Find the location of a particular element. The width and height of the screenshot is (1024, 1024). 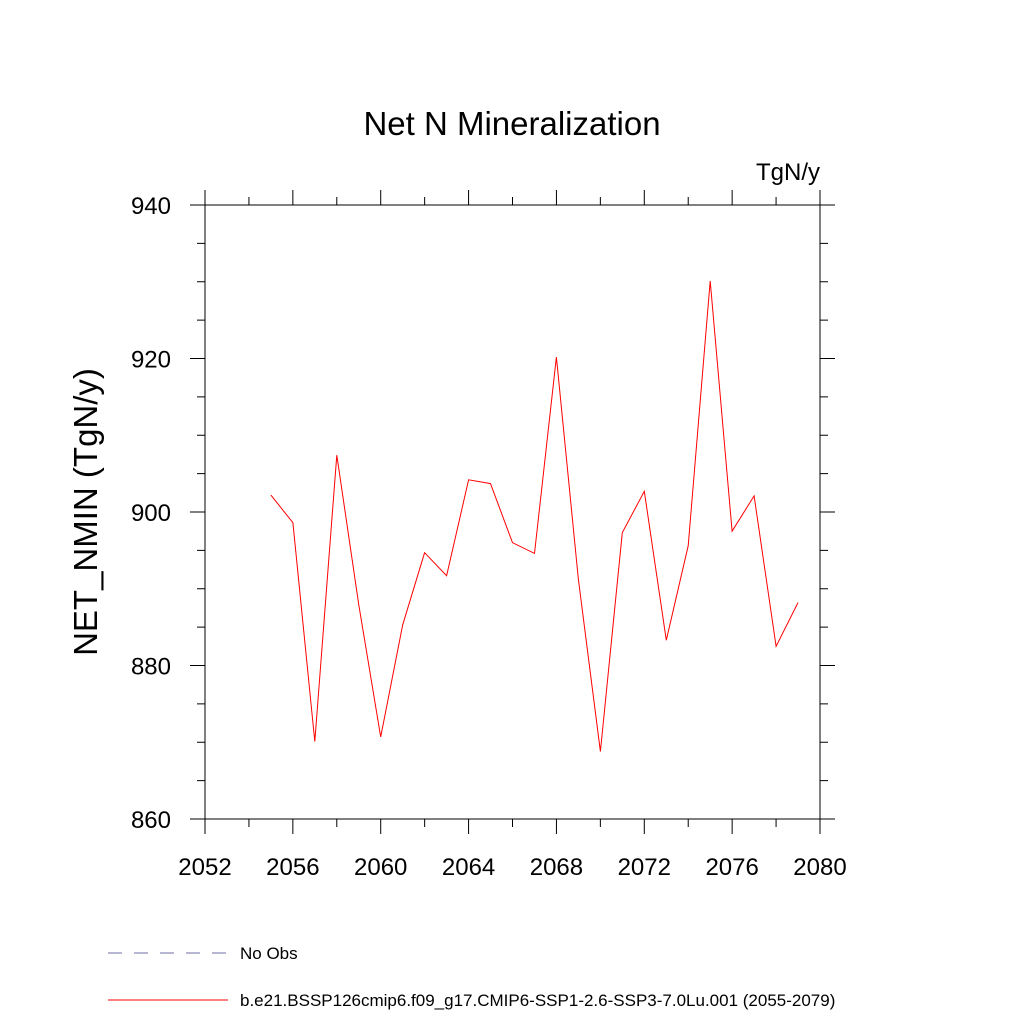

x-tick-label: 2060 is located at coordinates (380, 867).